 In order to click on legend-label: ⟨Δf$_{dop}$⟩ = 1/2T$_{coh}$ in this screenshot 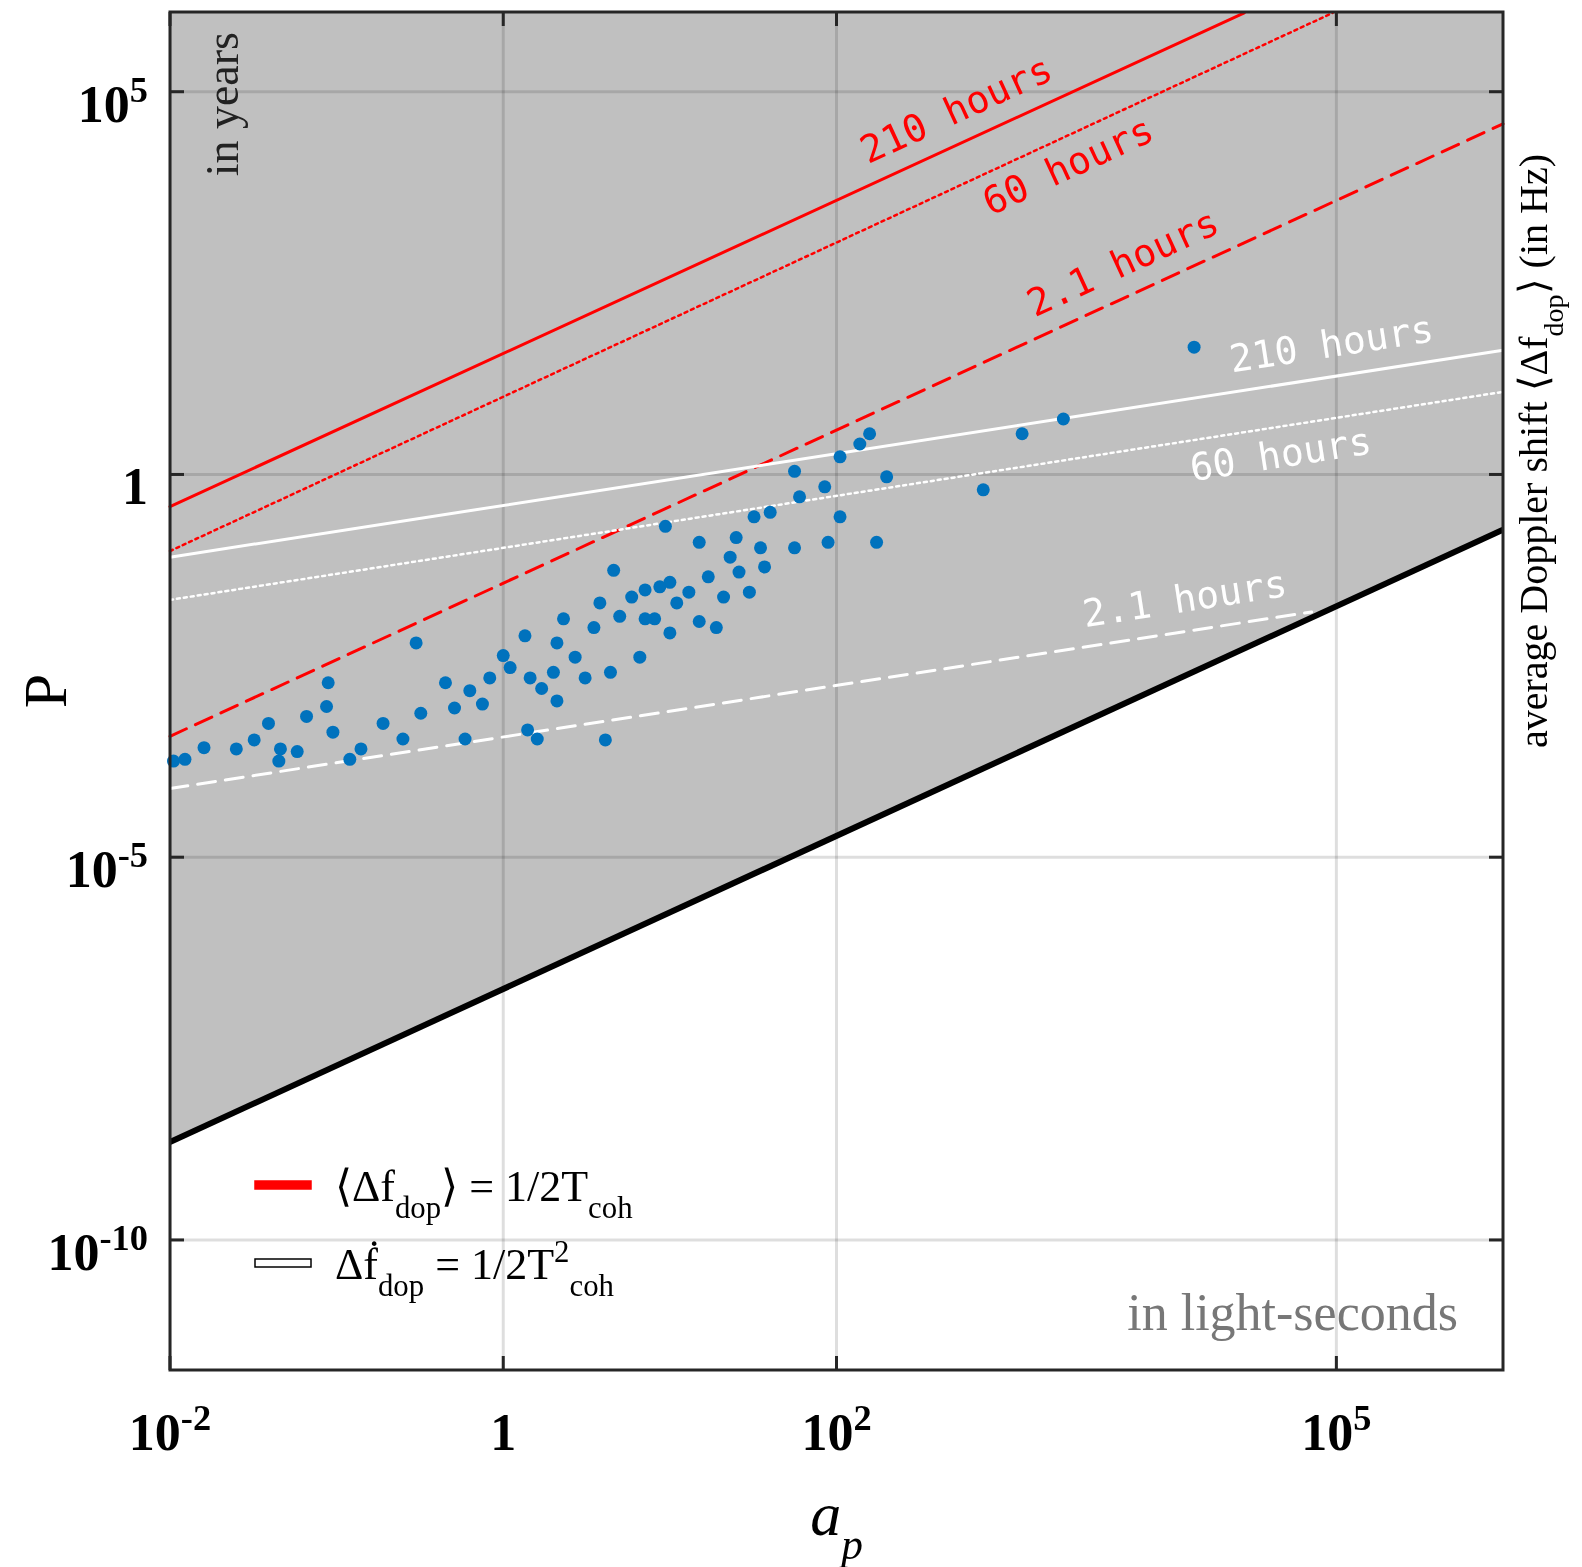, I will do `click(484, 1193)`.